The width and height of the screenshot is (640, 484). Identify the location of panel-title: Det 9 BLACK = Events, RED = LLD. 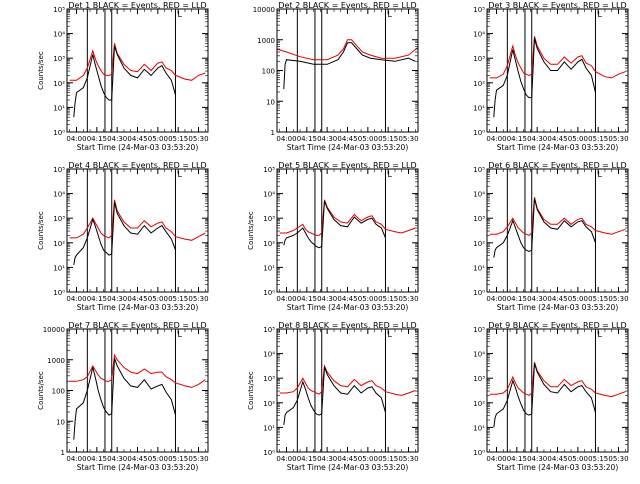
(557, 325).